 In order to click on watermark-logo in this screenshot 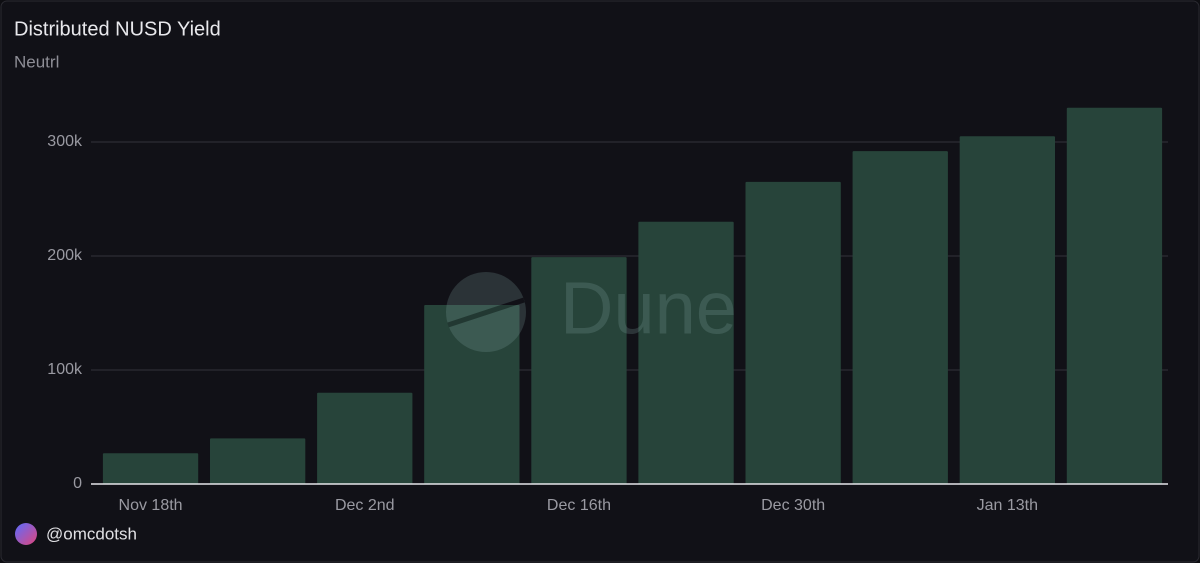, I will do `click(486, 312)`.